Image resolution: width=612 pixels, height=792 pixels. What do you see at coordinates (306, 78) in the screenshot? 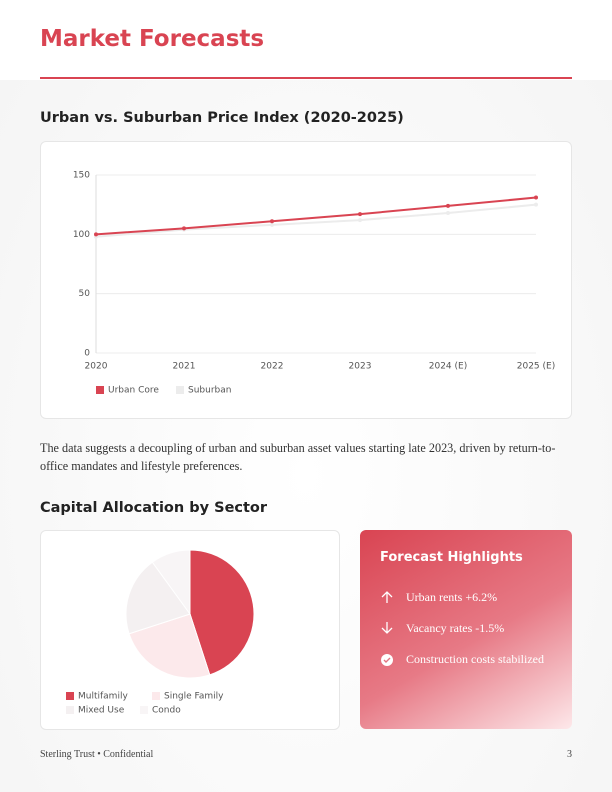
I see `header-rule` at bounding box center [306, 78].